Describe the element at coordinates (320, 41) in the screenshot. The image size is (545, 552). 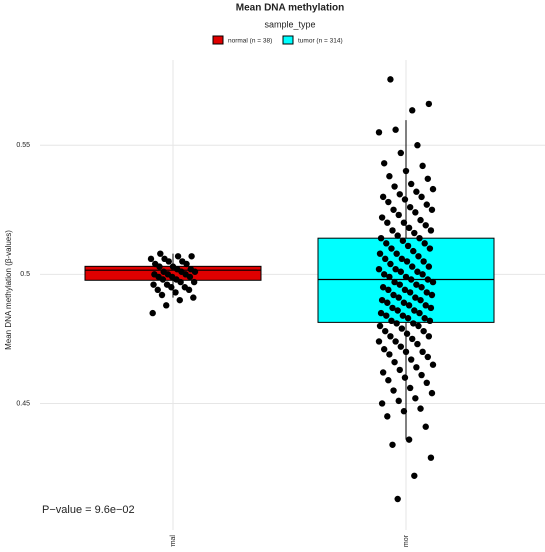
I see `legend-label: tumor (n = 314)` at that location.